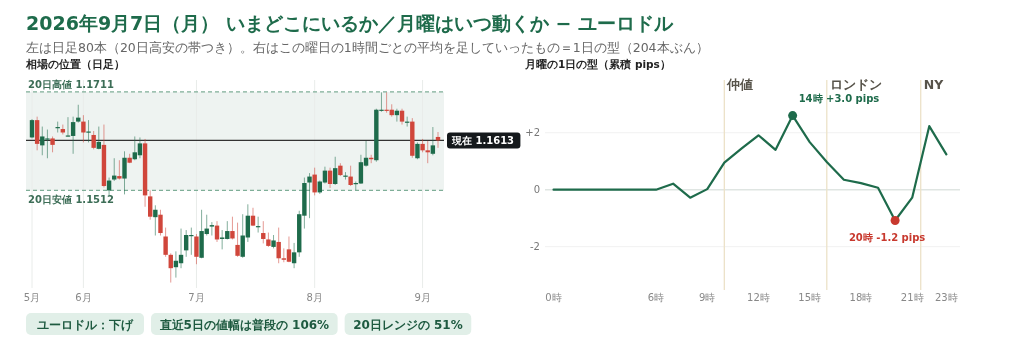  I want to click on chart-title: 相場の位置（日足）, so click(75, 64).